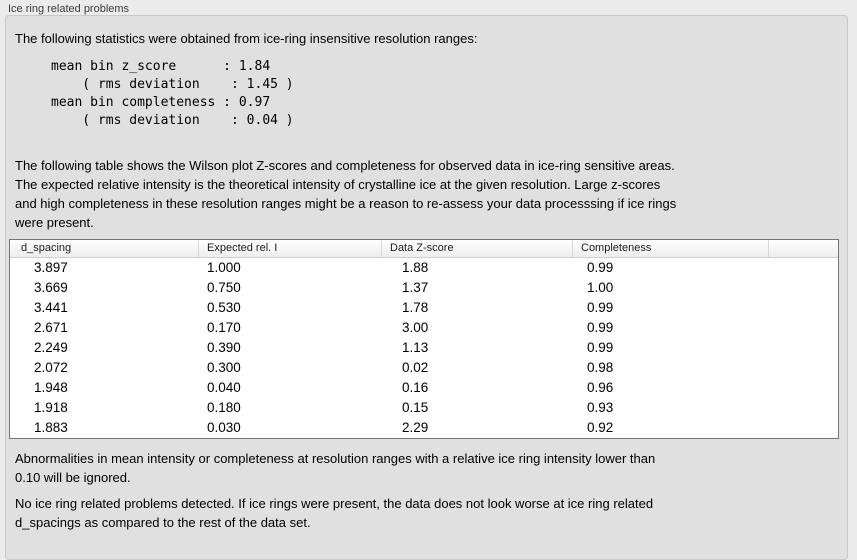  Describe the element at coordinates (51, 267) in the screenshot. I see `table-cell: 3.897` at that location.